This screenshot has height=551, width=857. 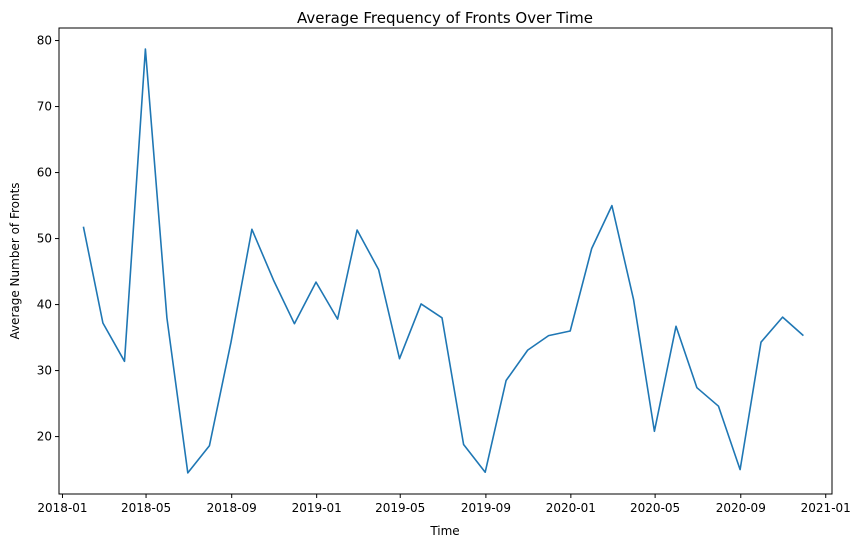 What do you see at coordinates (15, 260) in the screenshot?
I see `y-axis-label: Average Number of Fronts` at bounding box center [15, 260].